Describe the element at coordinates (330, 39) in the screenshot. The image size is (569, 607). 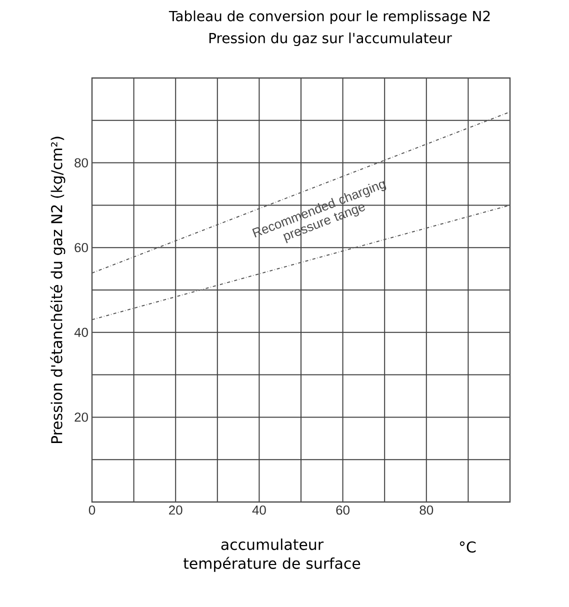
I see `chart-subtitle: Pression du gaz sur l'accumulateur` at that location.